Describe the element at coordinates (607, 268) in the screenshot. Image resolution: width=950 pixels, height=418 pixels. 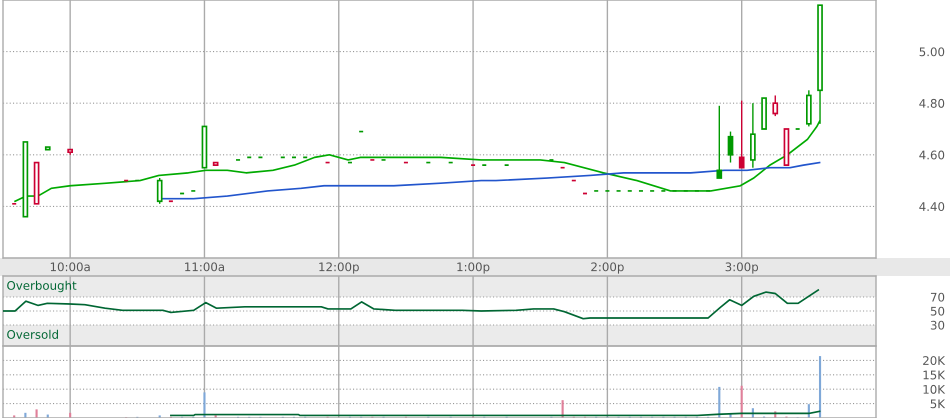
I see `x-tick-label: 2:00p` at that location.